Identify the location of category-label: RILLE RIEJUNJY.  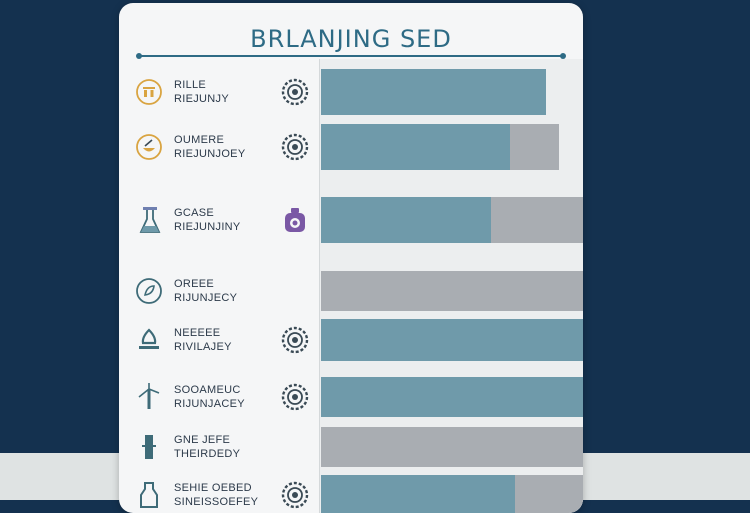
(229, 92).